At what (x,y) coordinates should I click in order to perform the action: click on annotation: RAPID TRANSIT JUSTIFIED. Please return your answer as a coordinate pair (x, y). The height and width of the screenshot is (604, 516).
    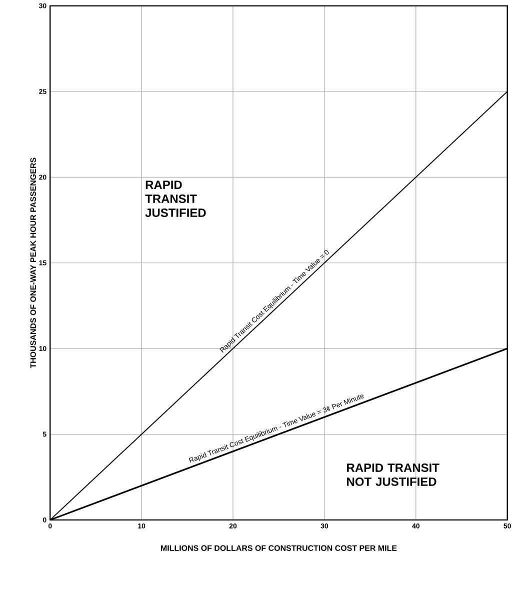
    Looking at the image, I should click on (175, 199).